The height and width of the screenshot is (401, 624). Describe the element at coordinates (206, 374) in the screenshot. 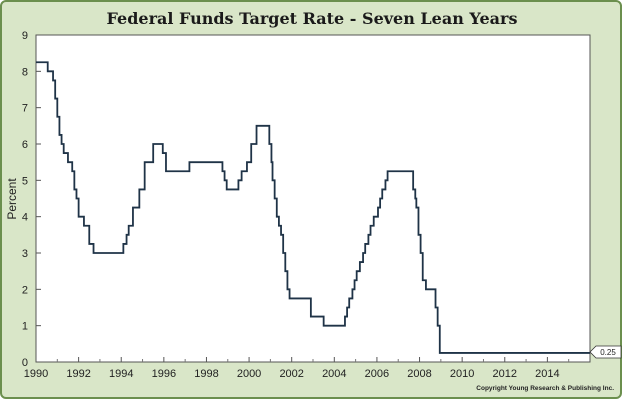

I see `x-tick-label: 1998` at that location.